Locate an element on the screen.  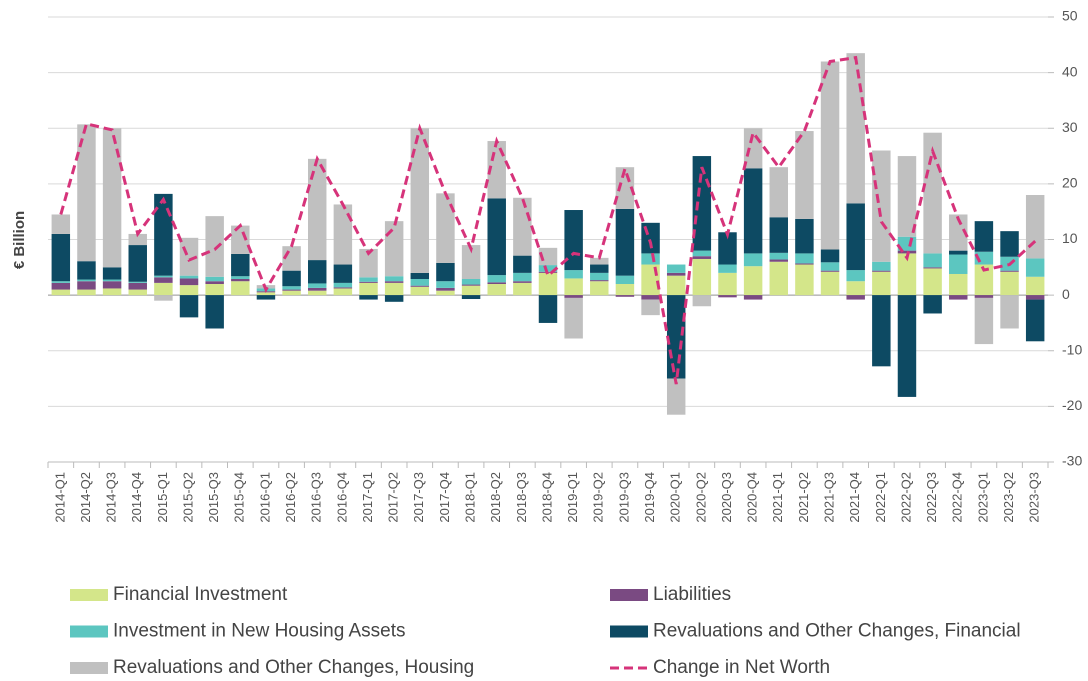
x-tick-label: 2020-Q2 is located at coordinates (700, 497).